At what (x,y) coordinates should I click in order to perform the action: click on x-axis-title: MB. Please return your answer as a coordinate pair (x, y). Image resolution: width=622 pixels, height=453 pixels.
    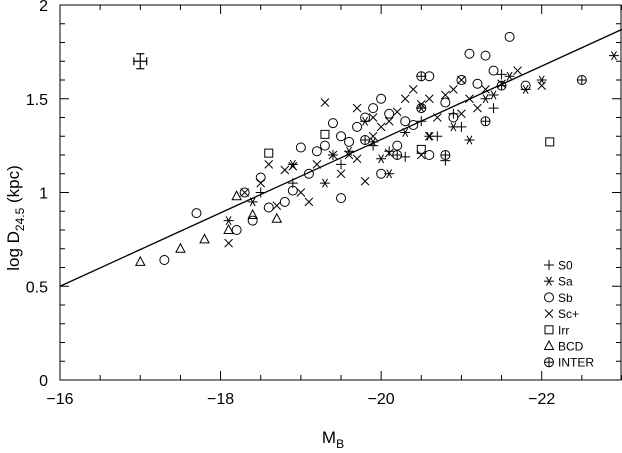
    Looking at the image, I should click on (333, 439).